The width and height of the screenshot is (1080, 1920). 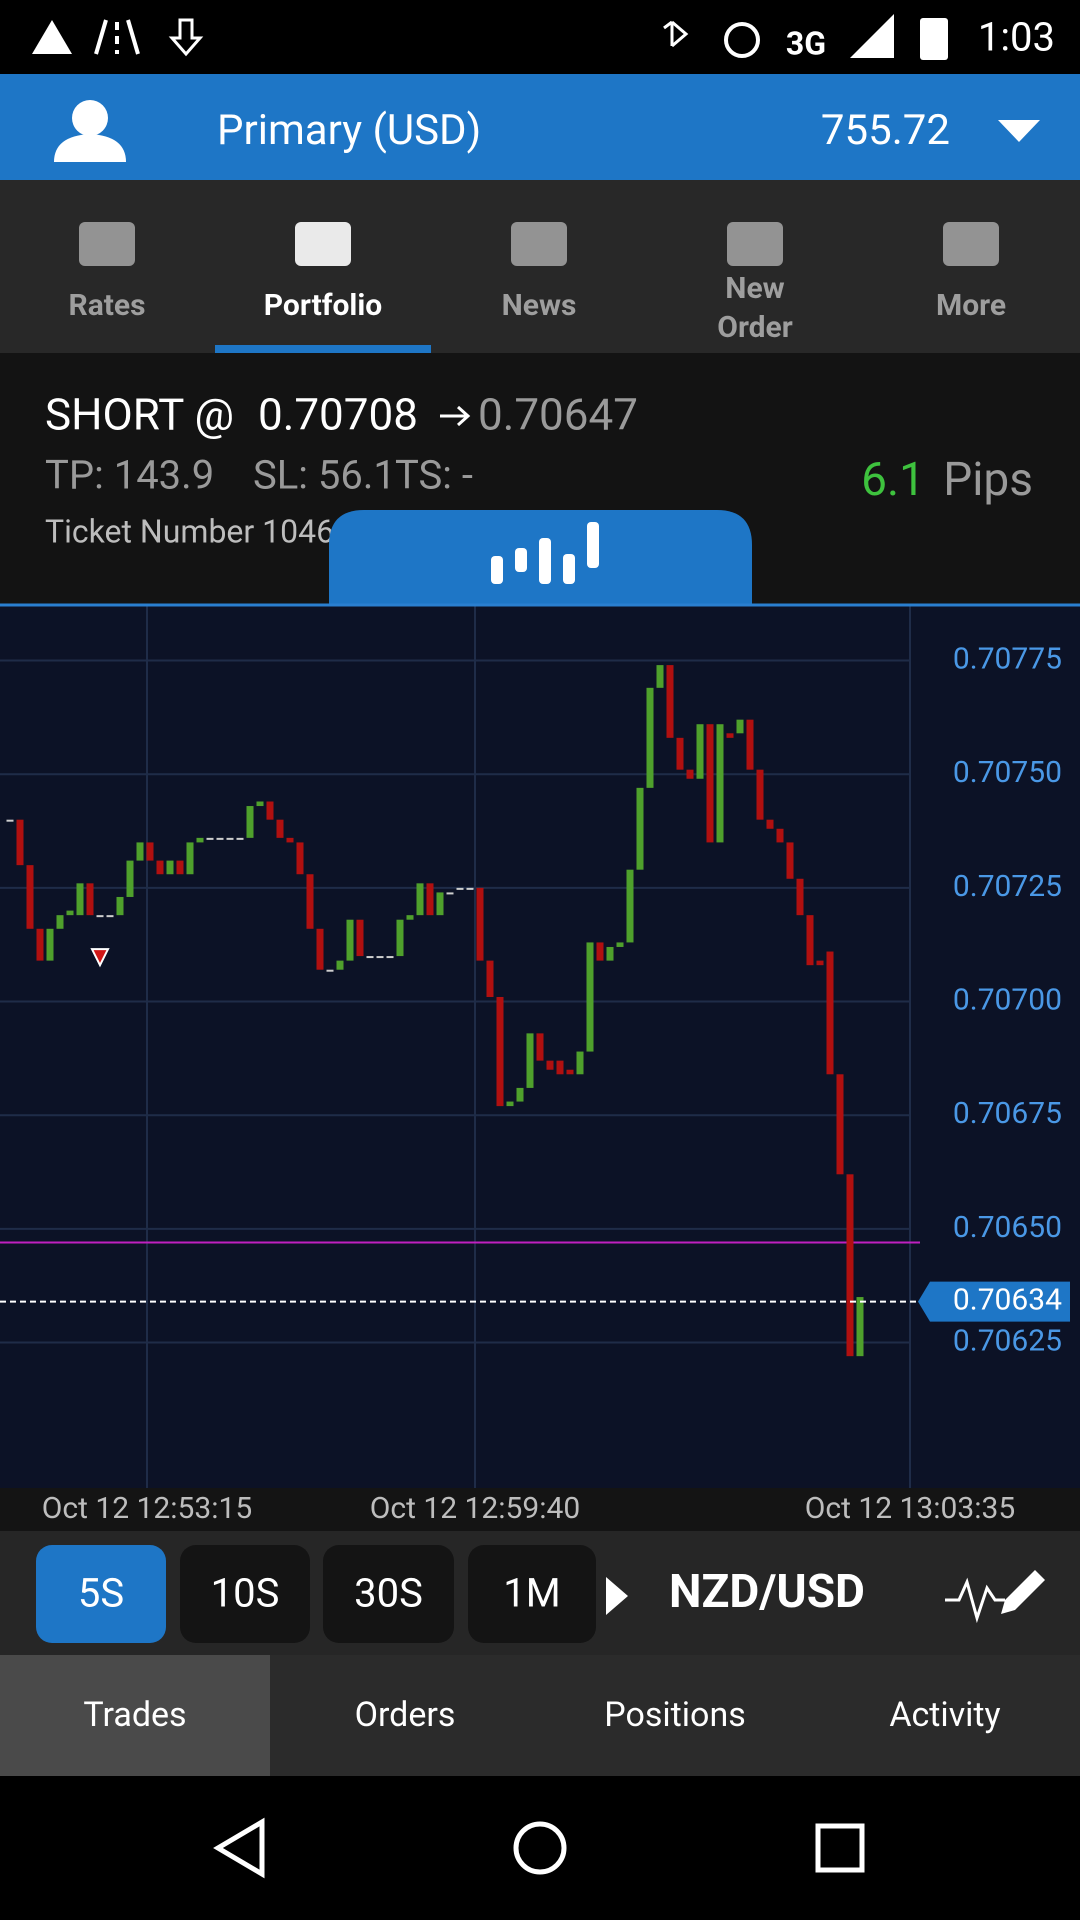 What do you see at coordinates (1016, 37) in the screenshot?
I see `clock: 1:03` at bounding box center [1016, 37].